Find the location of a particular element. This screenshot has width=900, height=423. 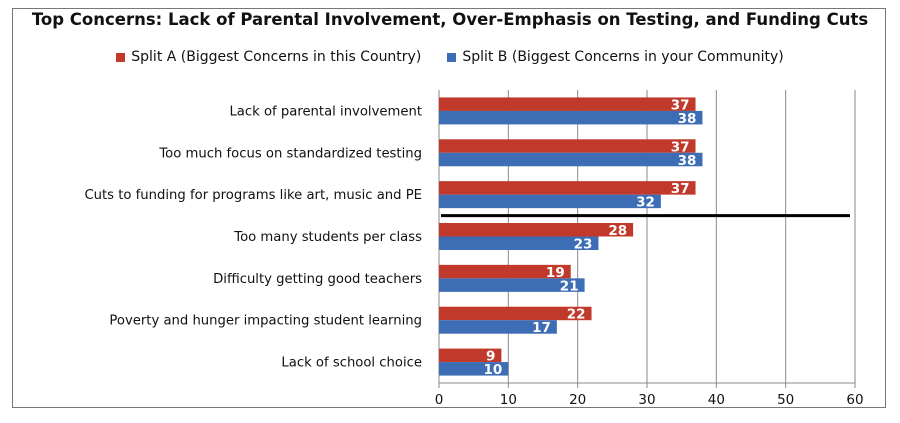

value-label-split-a-lack-of-parental-involvement: 37 is located at coordinates (680, 105).